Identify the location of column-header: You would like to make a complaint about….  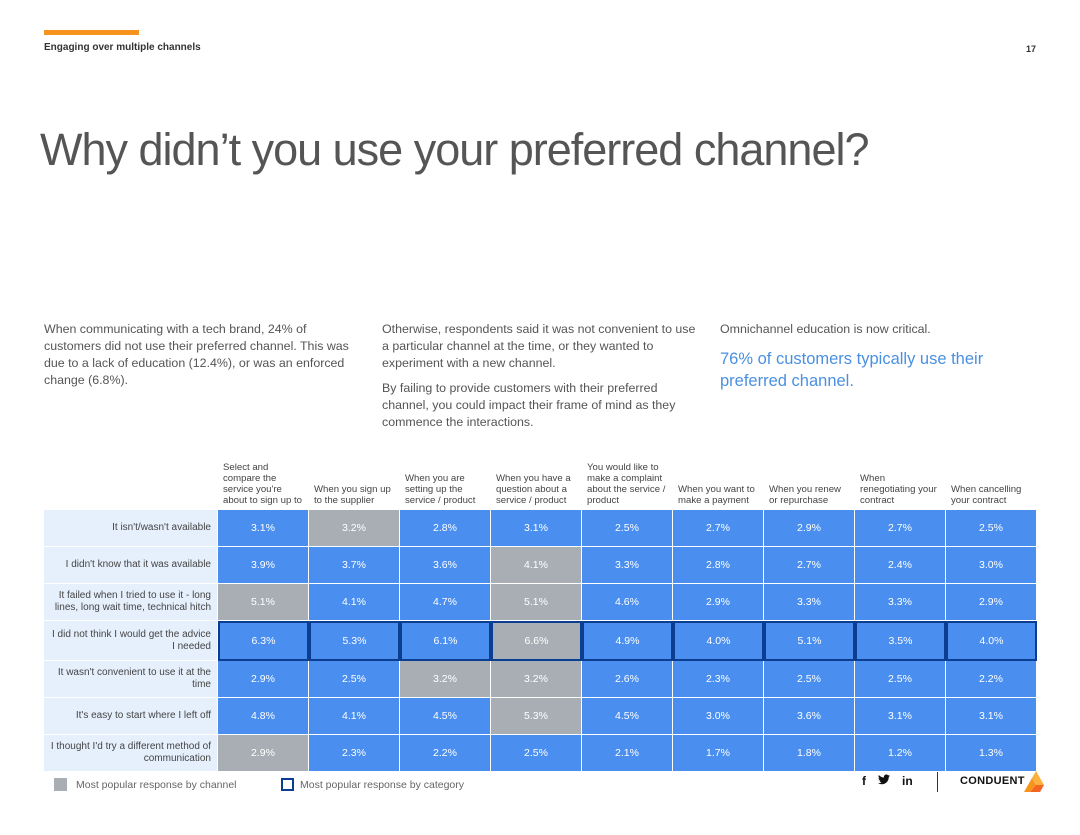
(626, 484).